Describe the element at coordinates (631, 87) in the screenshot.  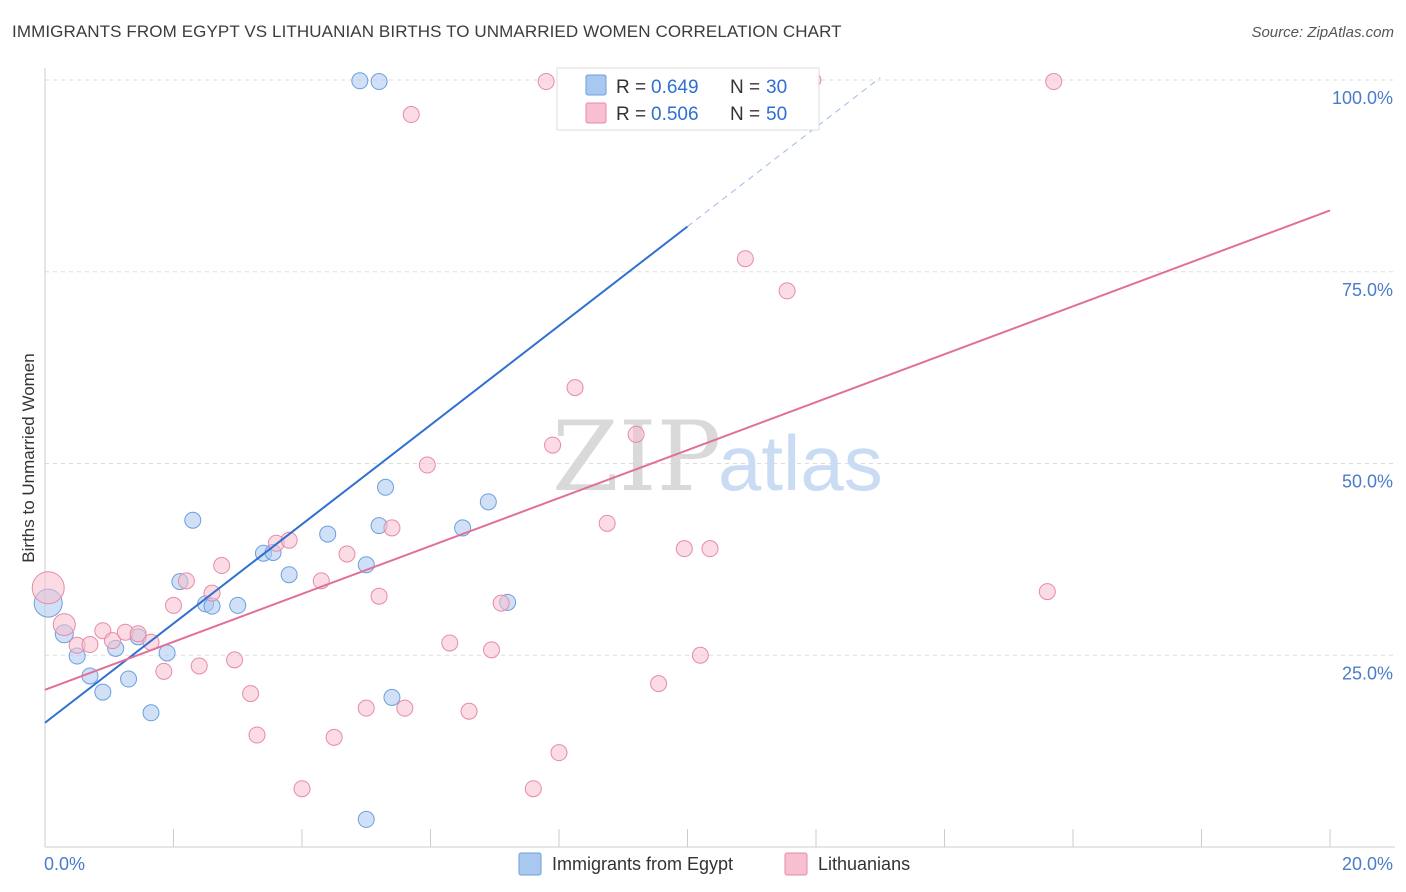
I see `legend-r-label-egypt: R =` at that location.